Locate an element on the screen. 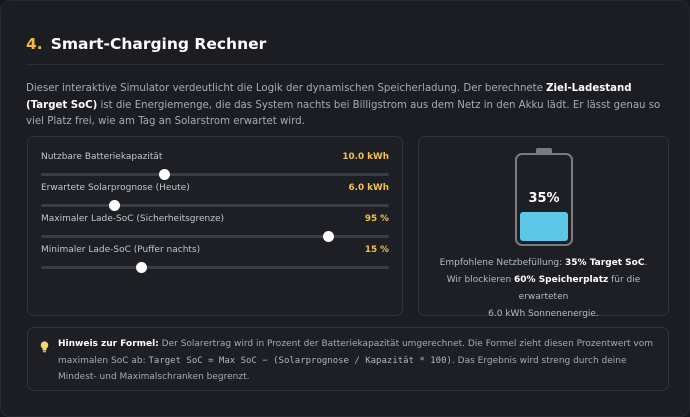  slider-solar-forecast: Erwartete Solarprognose (Heute) 6.0 kWh is located at coordinates (215, 197).